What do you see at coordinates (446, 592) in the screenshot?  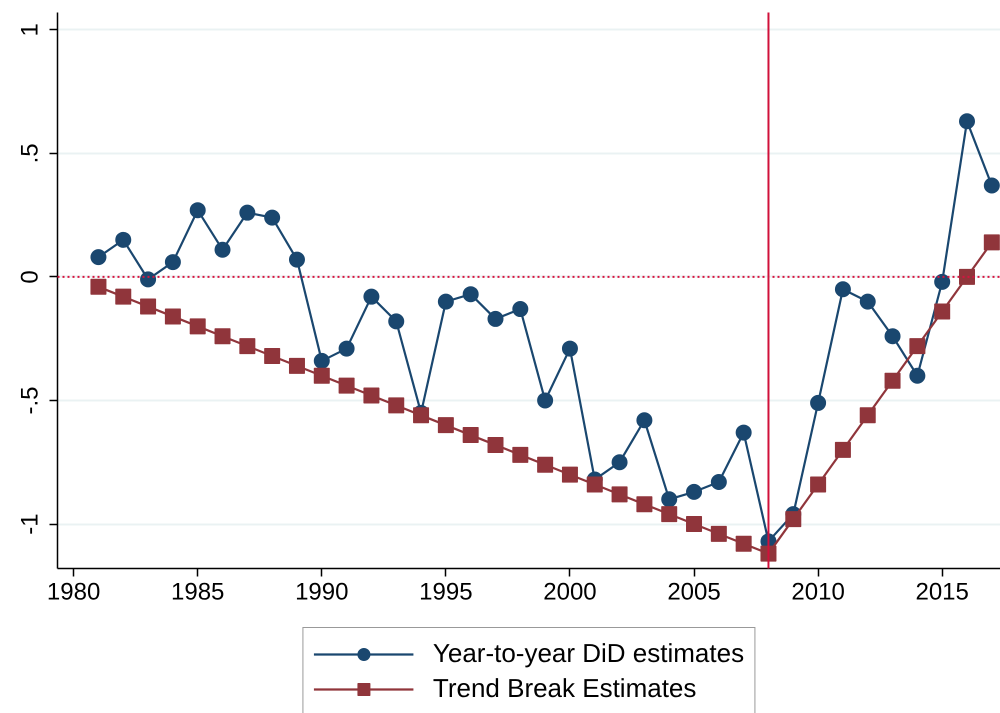 I see `x-tick-label: 1995` at bounding box center [446, 592].